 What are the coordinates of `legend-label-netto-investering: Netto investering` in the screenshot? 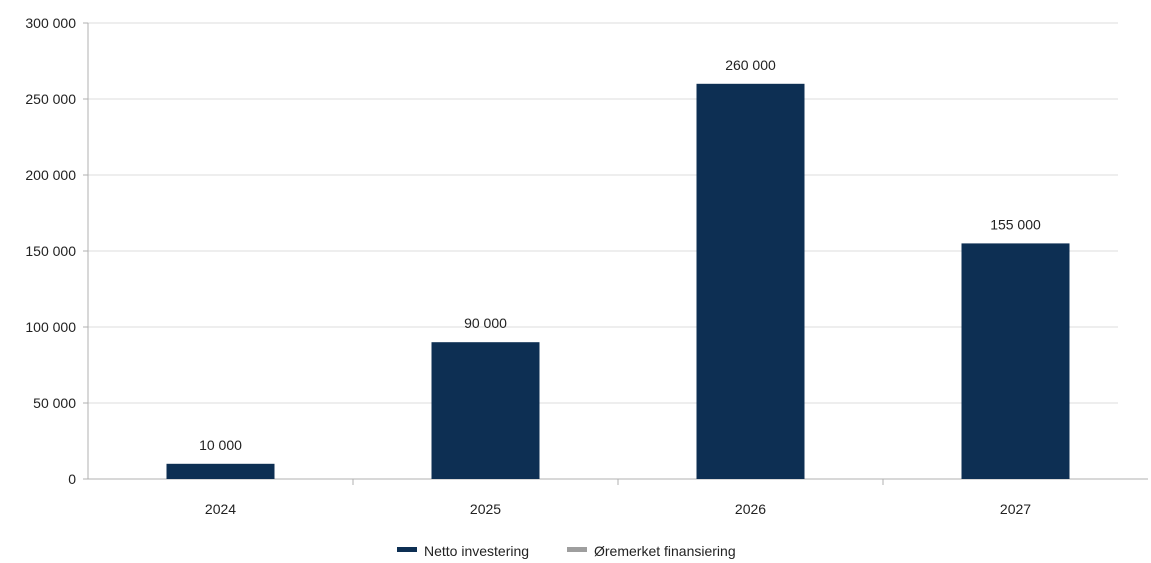 It's located at (476, 551).